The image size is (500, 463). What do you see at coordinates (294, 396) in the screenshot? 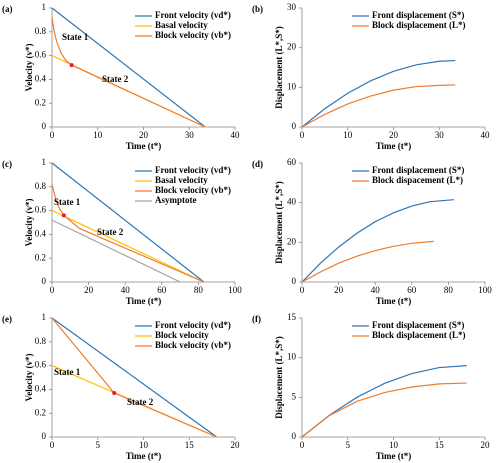
I see `y-tick-label: 5` at bounding box center [294, 396].